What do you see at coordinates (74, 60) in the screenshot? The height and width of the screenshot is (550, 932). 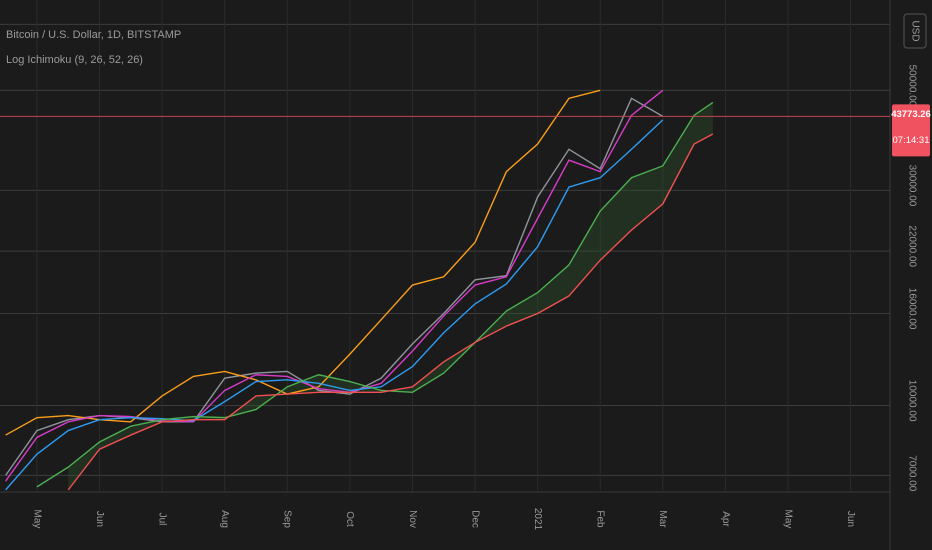 I see `indicator-label: Log Ichimoku (9, 26, 52, 26)` at bounding box center [74, 60].